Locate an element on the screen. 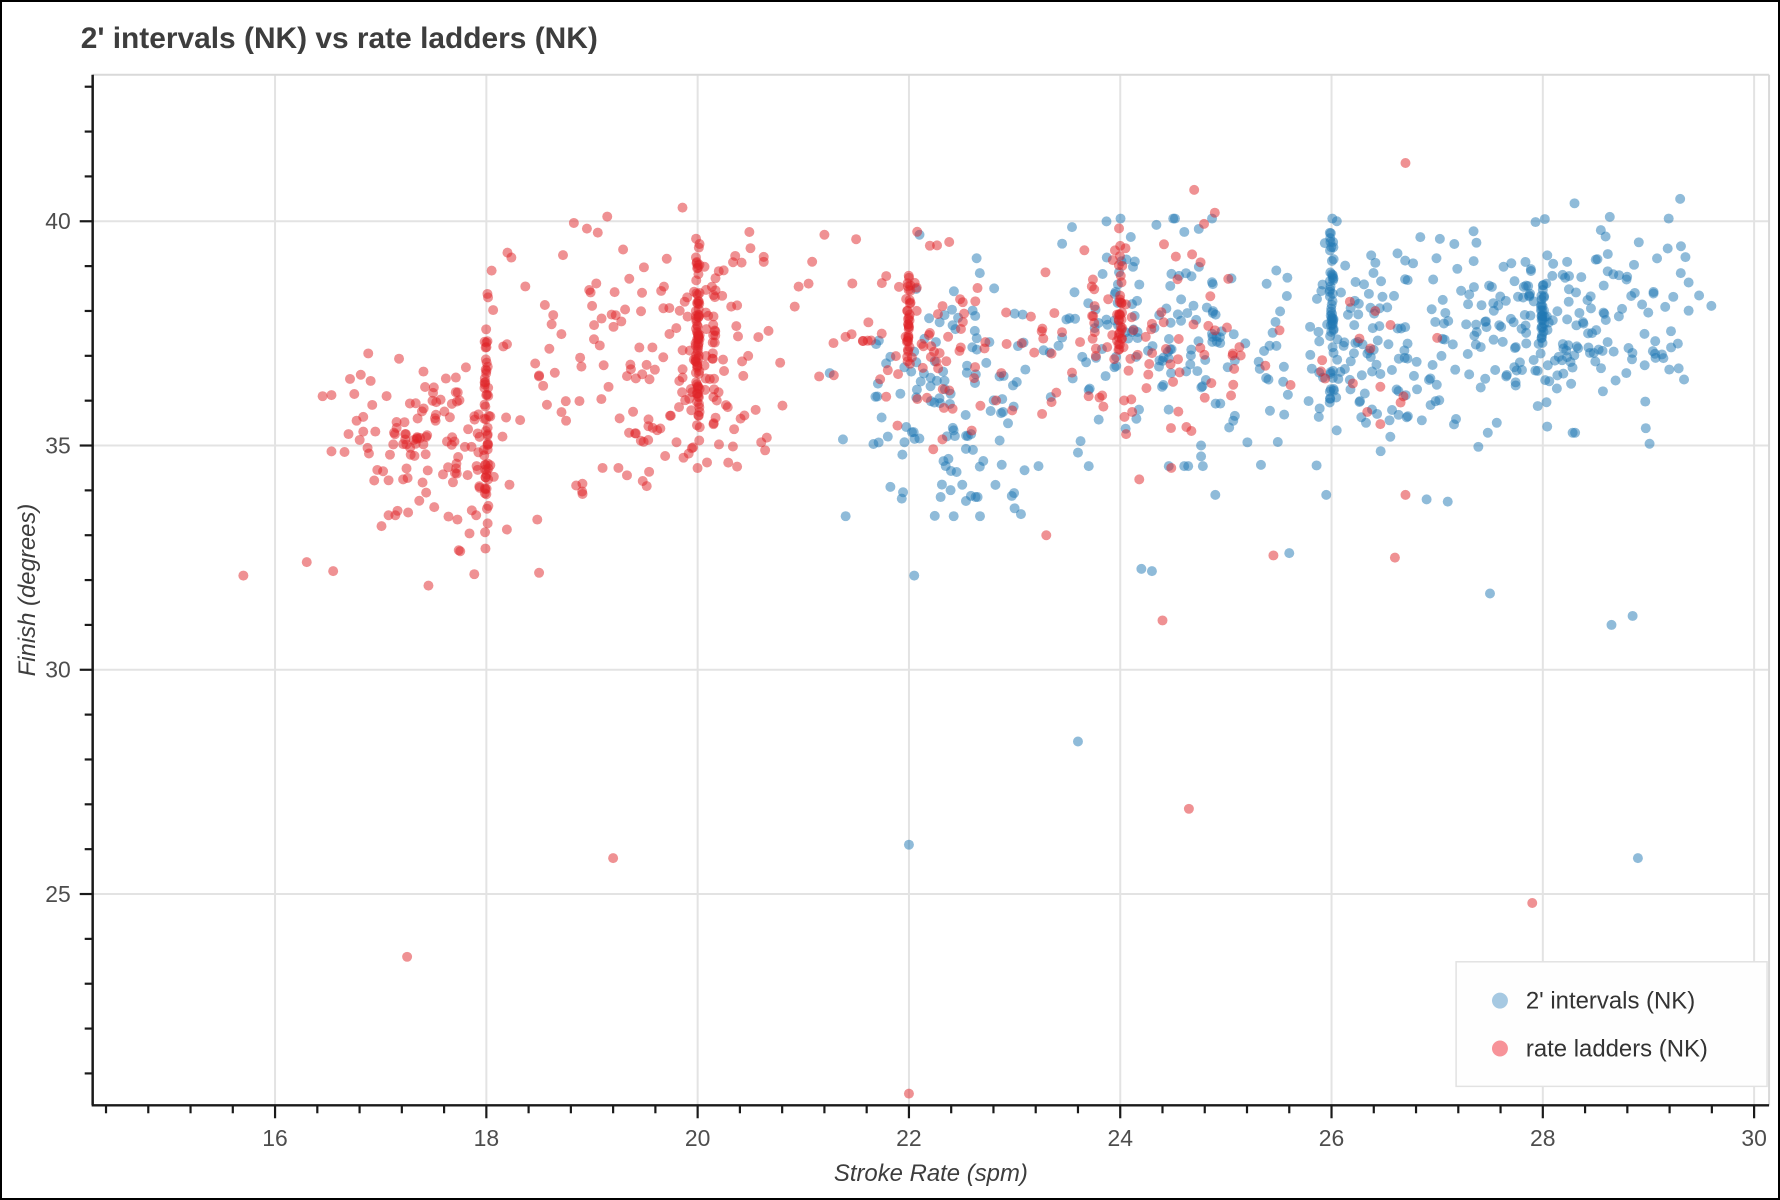 The height and width of the screenshot is (1200, 1780). legend-box is located at coordinates (1611, 1024).